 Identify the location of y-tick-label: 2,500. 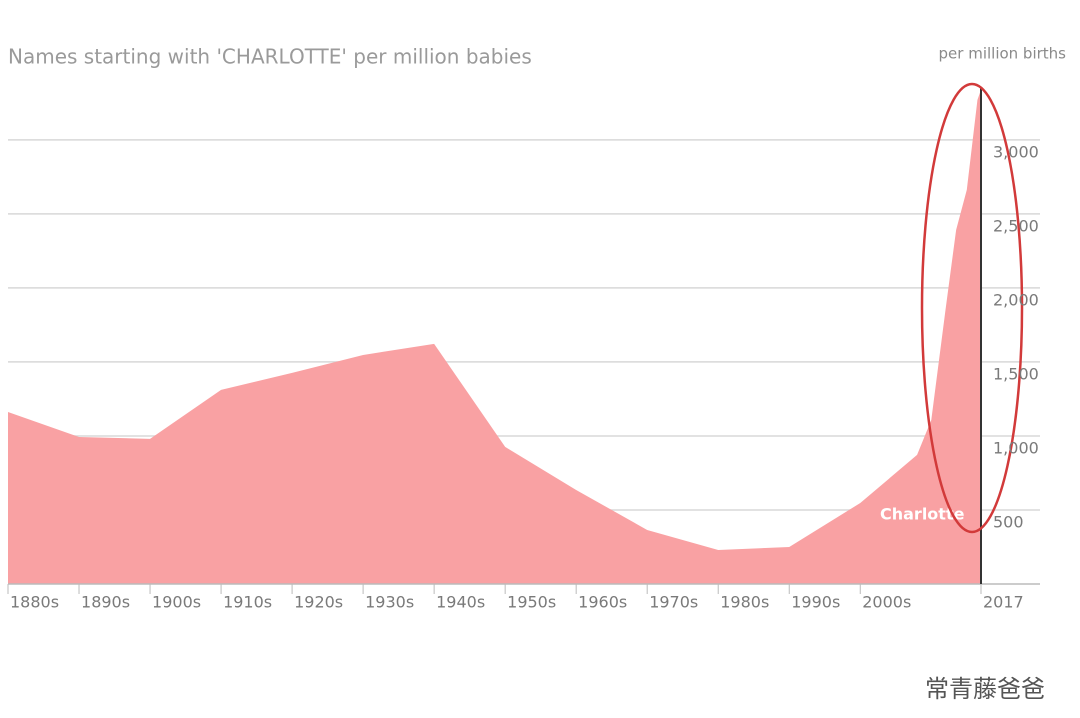
(1016, 225).